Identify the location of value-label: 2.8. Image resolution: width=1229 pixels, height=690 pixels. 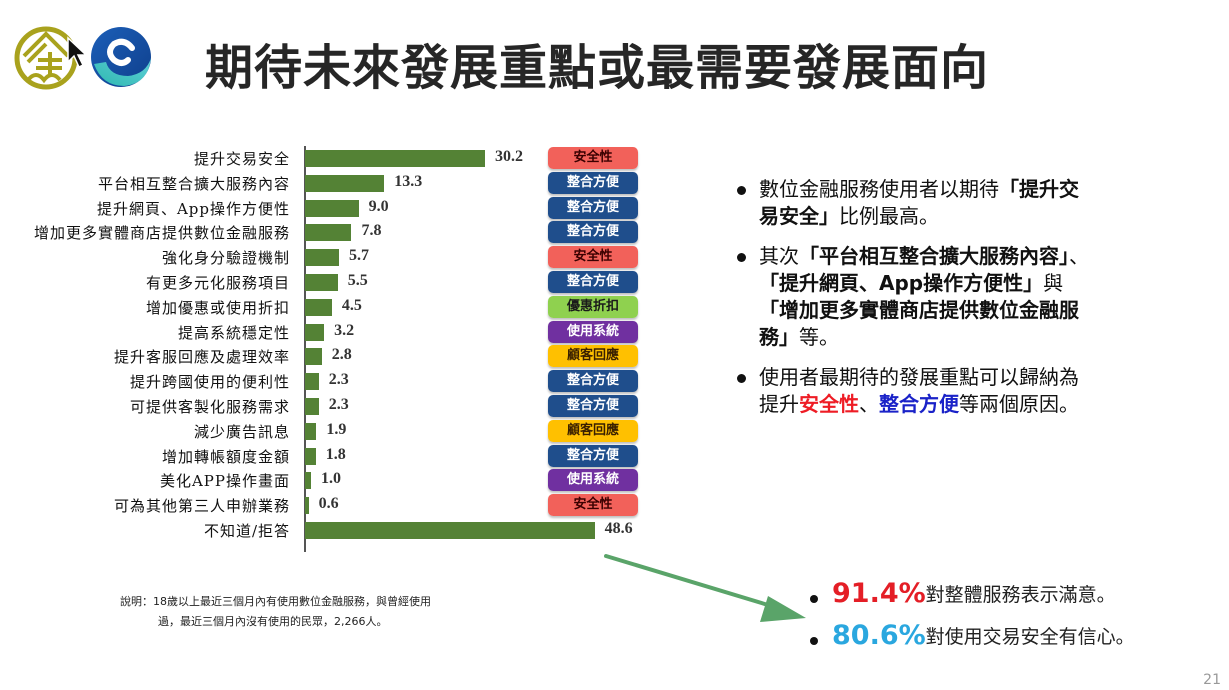
(341, 355).